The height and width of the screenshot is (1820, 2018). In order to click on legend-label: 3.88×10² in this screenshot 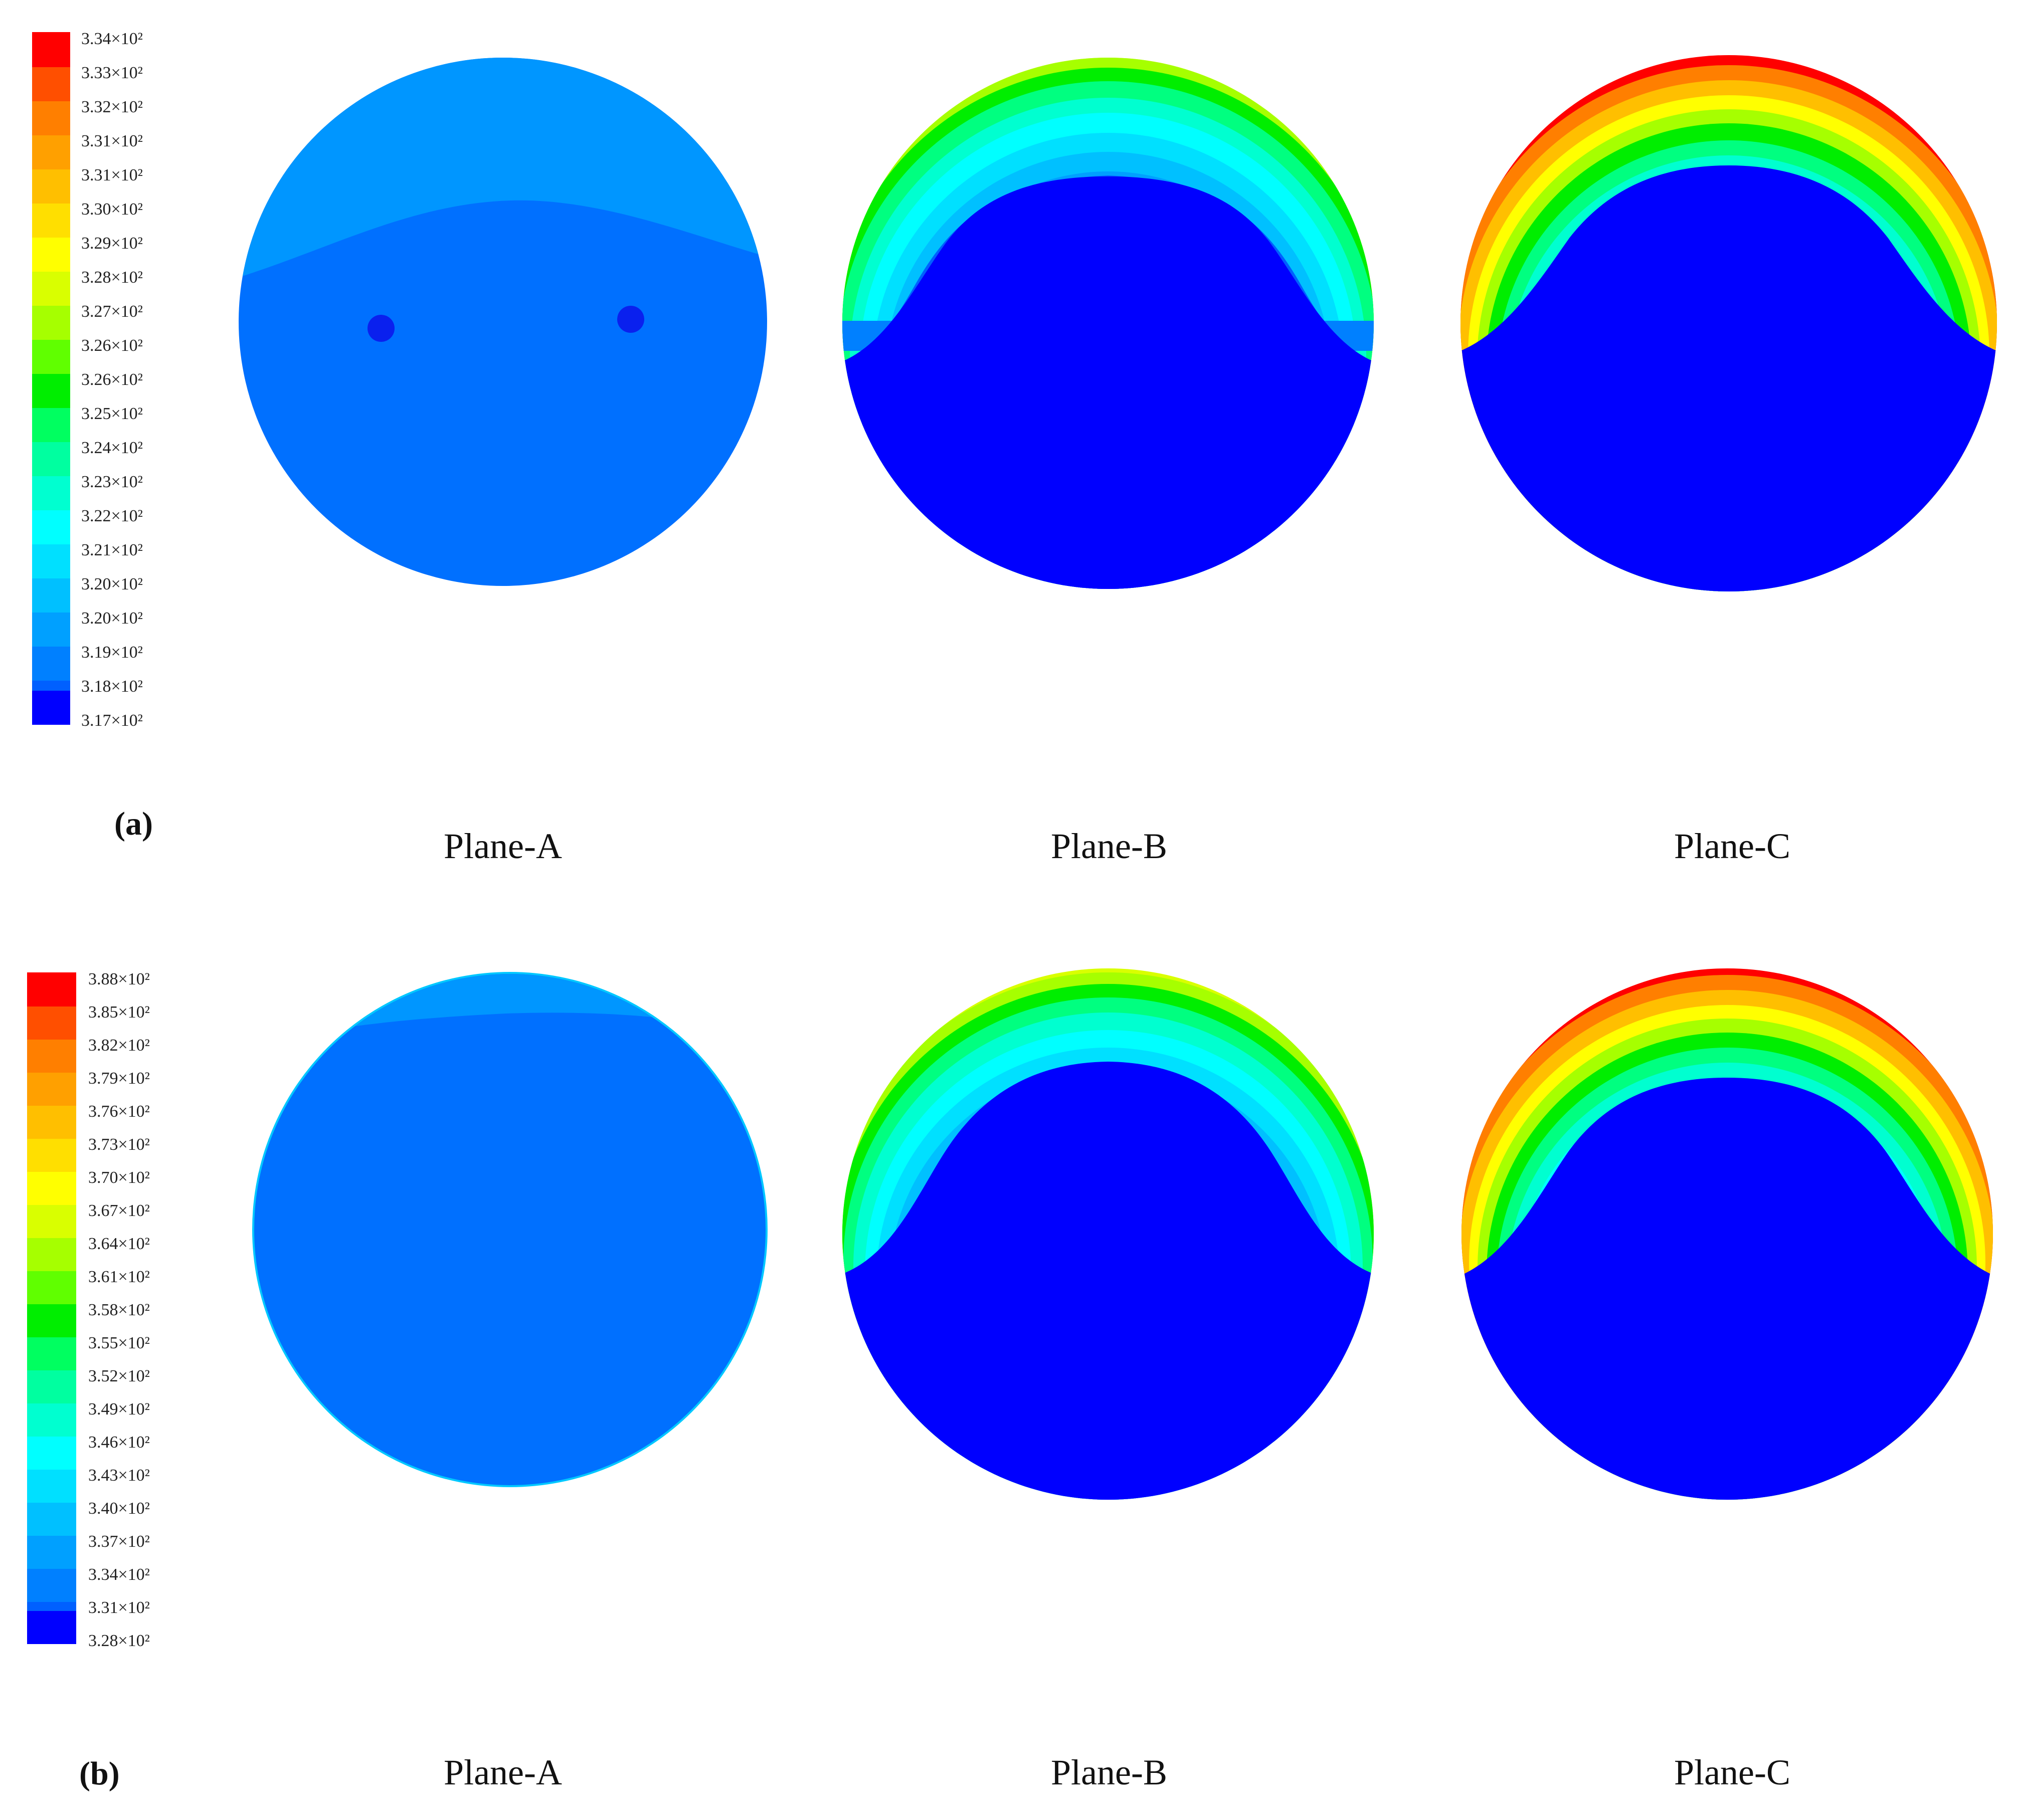, I will do `click(119, 979)`.